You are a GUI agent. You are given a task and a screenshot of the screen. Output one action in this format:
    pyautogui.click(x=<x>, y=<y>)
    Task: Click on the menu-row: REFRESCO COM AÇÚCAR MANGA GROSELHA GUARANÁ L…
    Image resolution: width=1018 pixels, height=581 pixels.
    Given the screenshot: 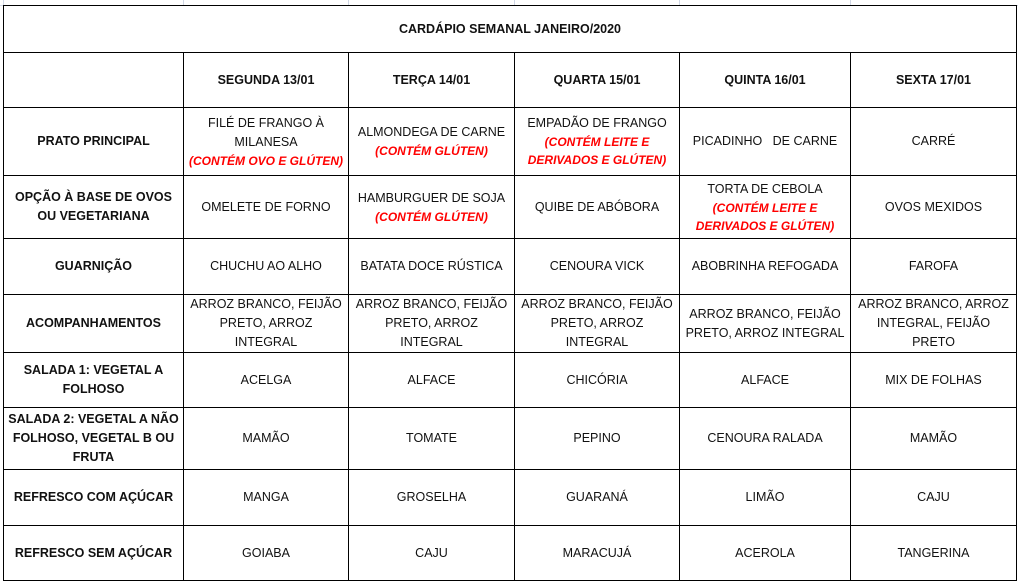 What is the action you would take?
    pyautogui.click(x=510, y=497)
    